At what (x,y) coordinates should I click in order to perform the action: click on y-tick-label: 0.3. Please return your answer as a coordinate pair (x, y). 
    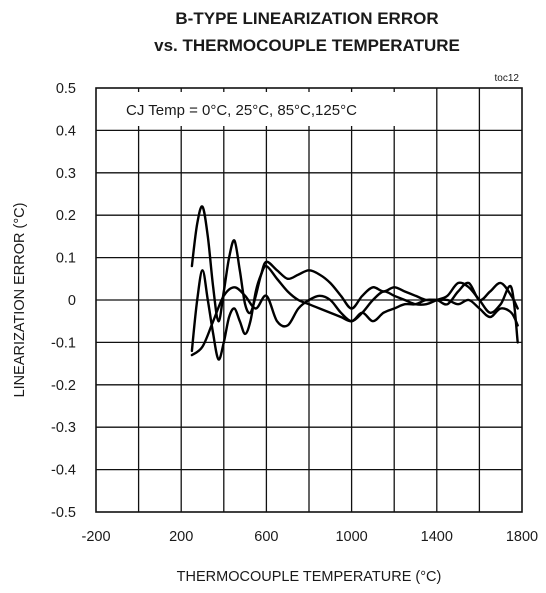
    Looking at the image, I should click on (66, 174).